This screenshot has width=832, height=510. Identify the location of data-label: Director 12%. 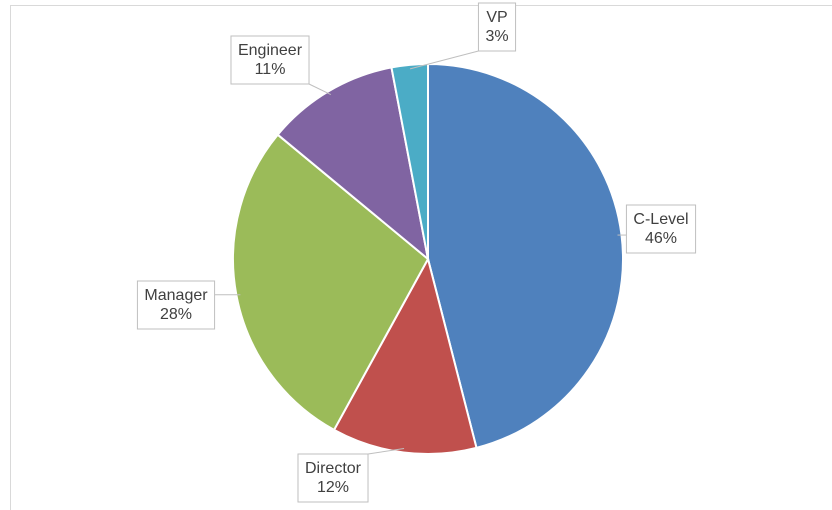
(333, 478).